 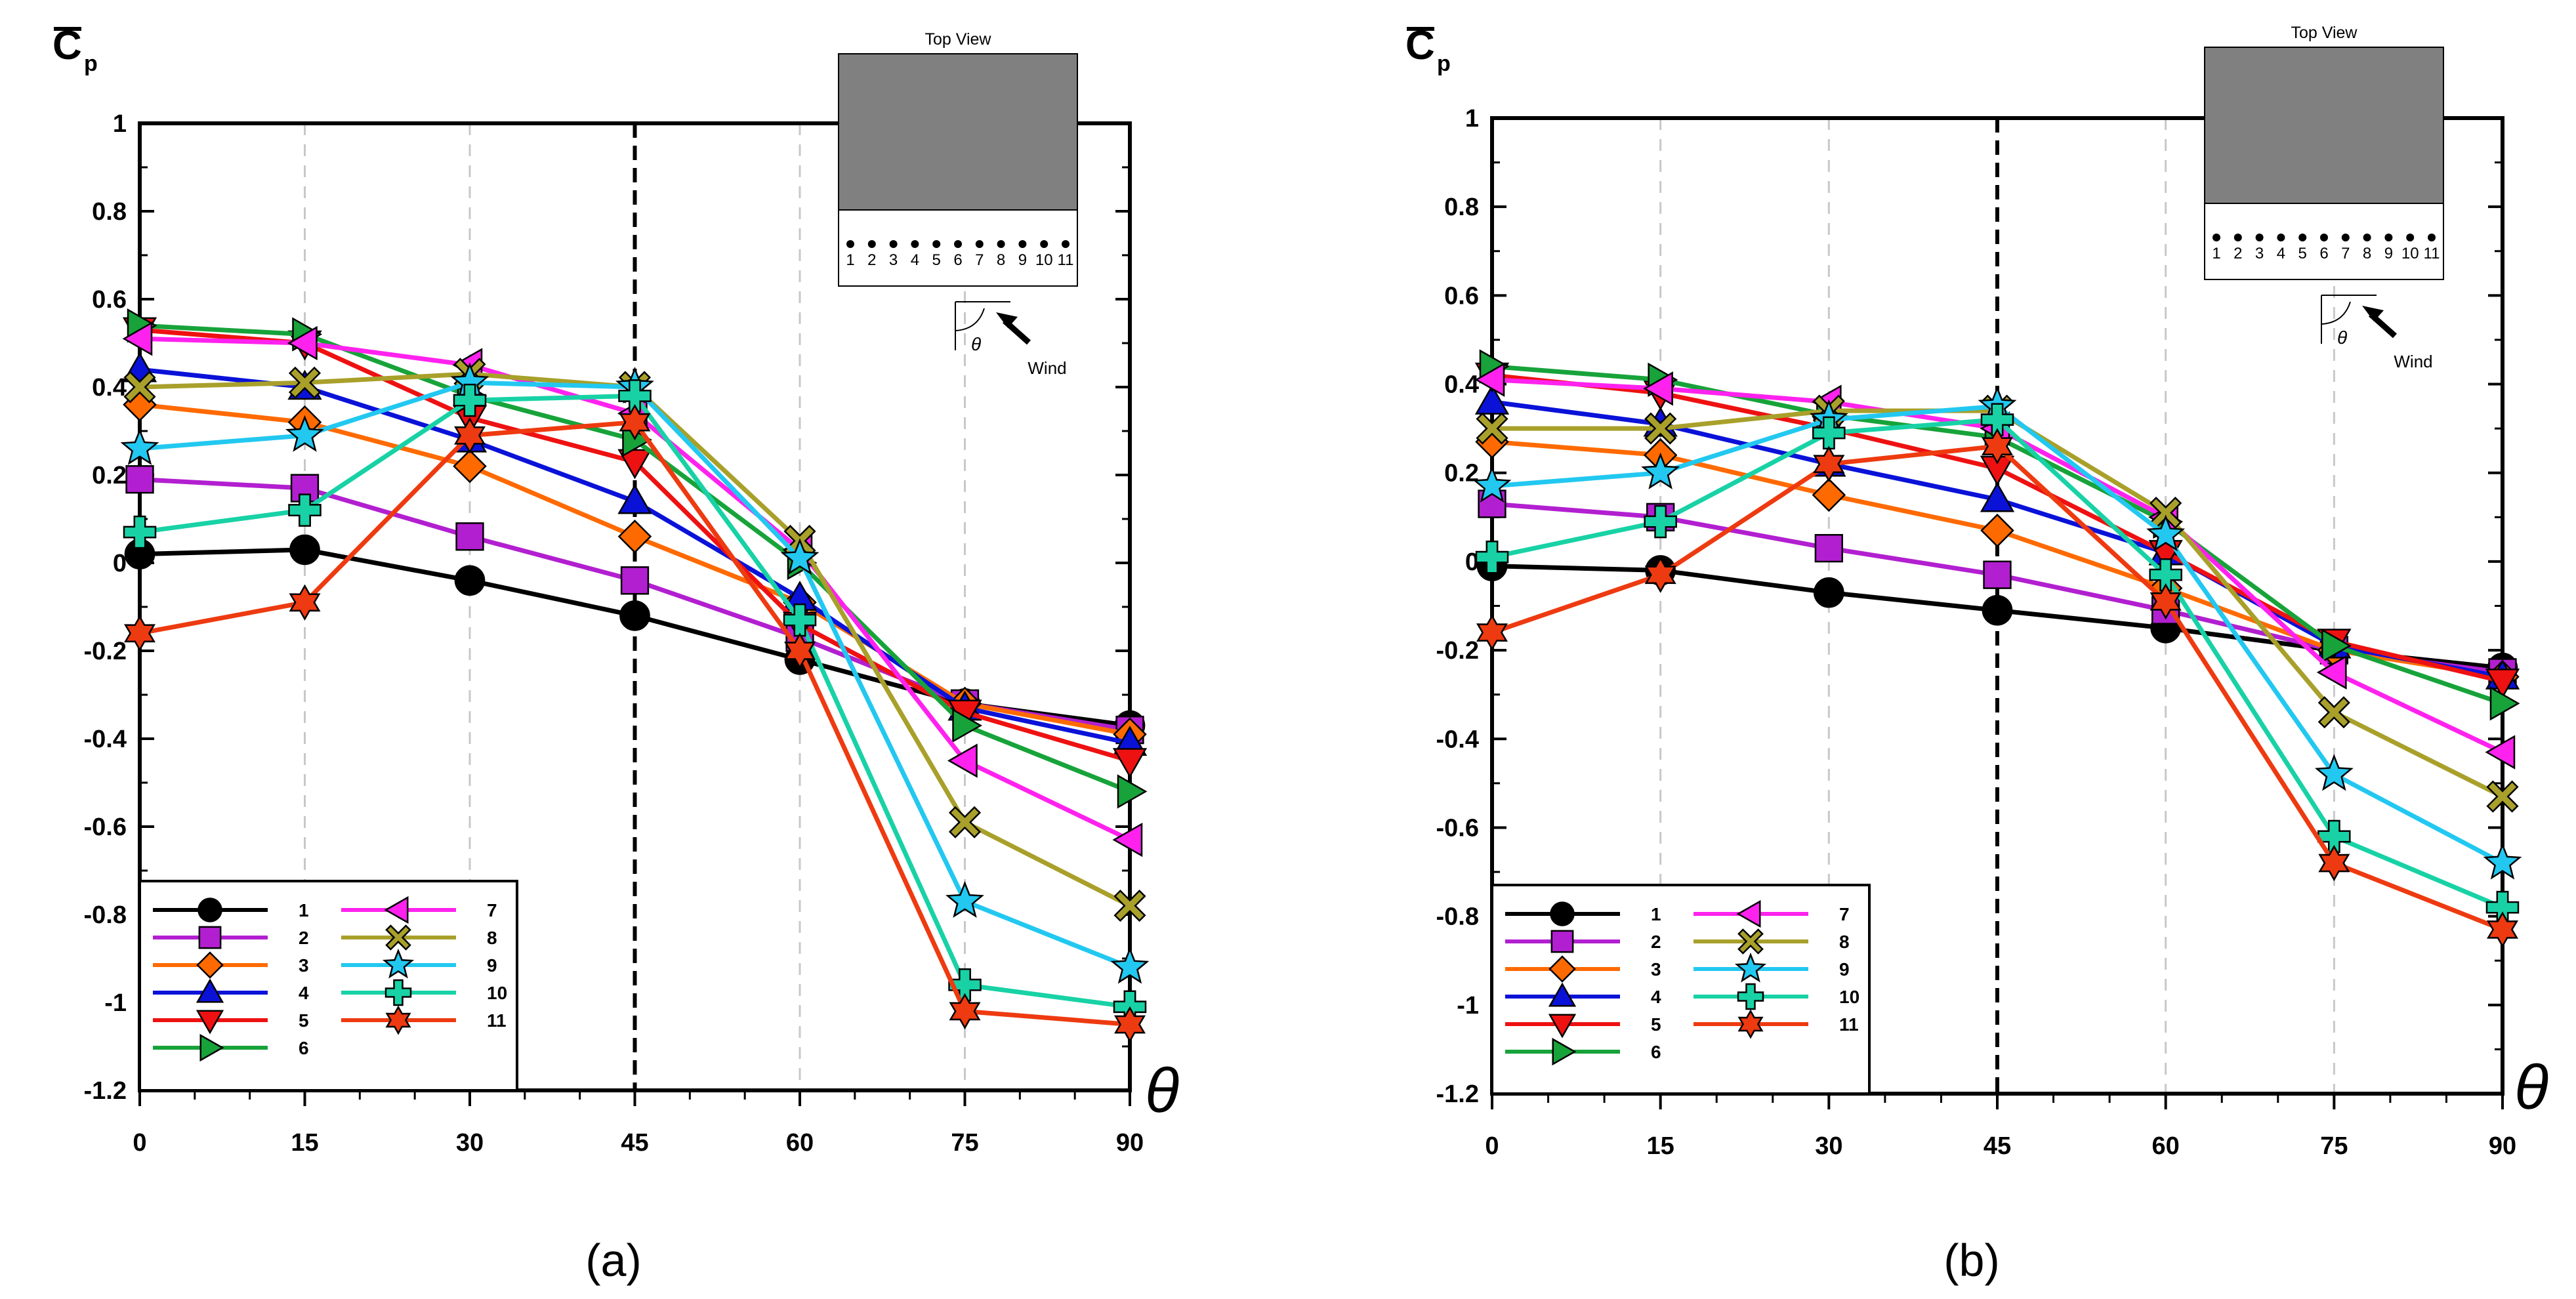 What do you see at coordinates (1583, 994) in the screenshot?
I see `legend-item: 4` at bounding box center [1583, 994].